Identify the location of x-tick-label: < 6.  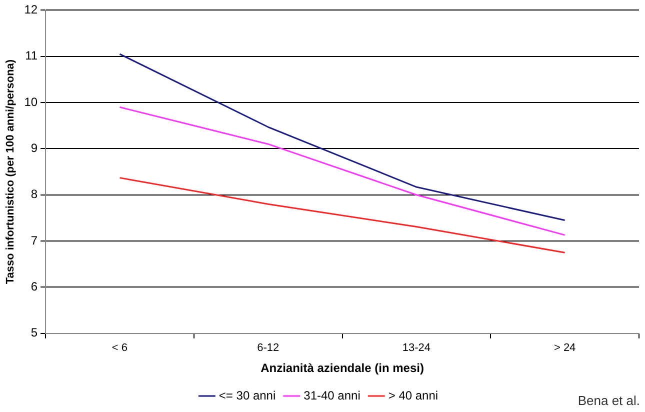
(120, 348).